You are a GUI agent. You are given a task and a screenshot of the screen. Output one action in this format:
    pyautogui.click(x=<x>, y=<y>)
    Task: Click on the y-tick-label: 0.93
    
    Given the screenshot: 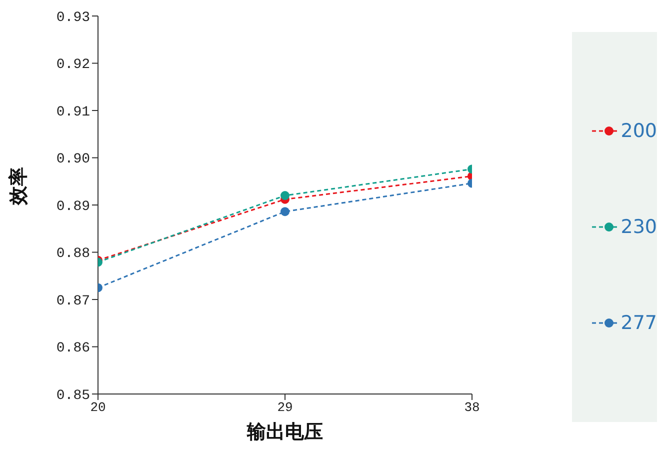 What is the action you would take?
    pyautogui.click(x=73, y=18)
    